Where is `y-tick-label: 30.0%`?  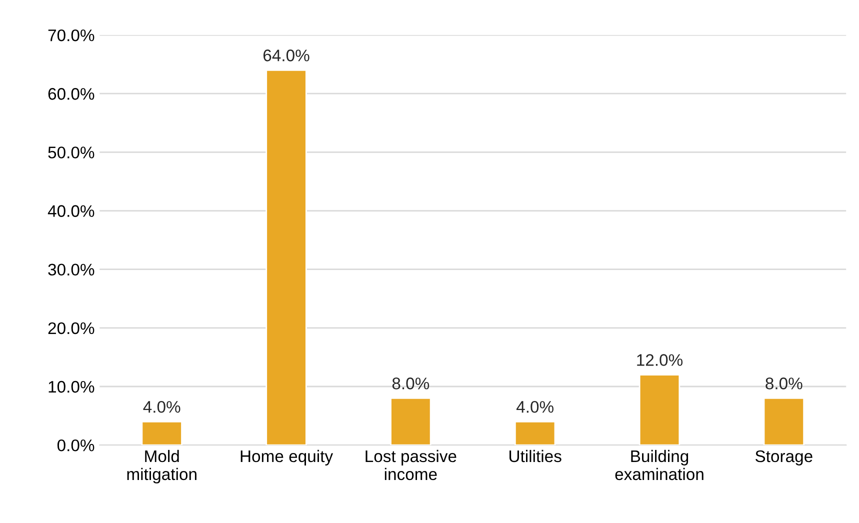 y-tick-label: 30.0% is located at coordinates (71, 270).